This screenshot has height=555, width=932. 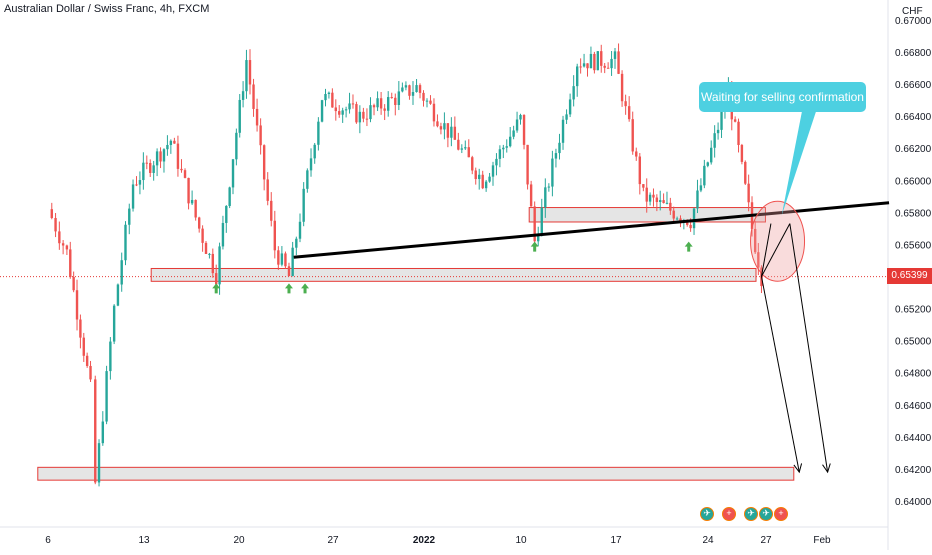 I want to click on projection-arrowhead, so click(x=826, y=468).